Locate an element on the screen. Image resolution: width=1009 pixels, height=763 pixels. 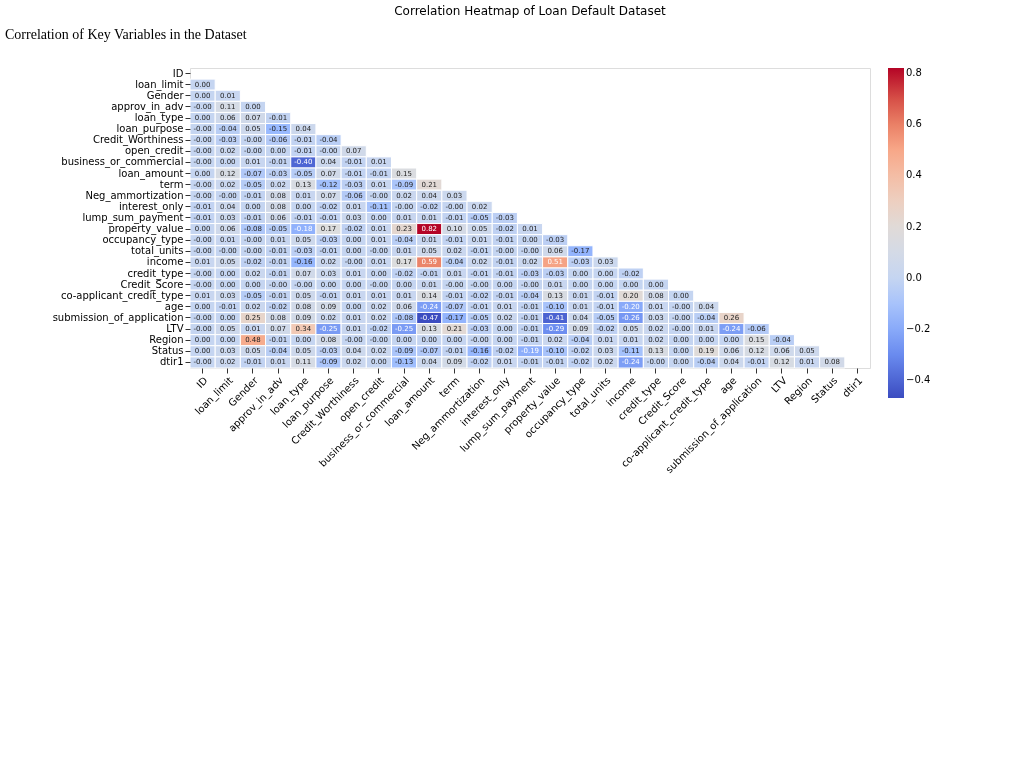
y-tick-label: LTV is located at coordinates (175, 329).